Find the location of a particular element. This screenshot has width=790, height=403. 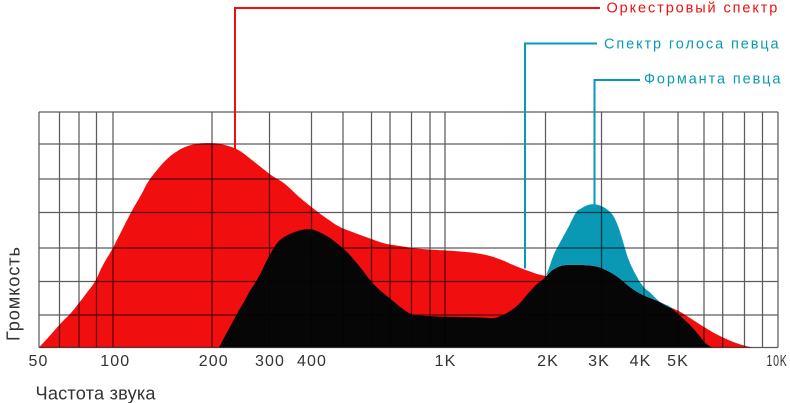

svg-text: Форманта певца is located at coordinates (713, 79).